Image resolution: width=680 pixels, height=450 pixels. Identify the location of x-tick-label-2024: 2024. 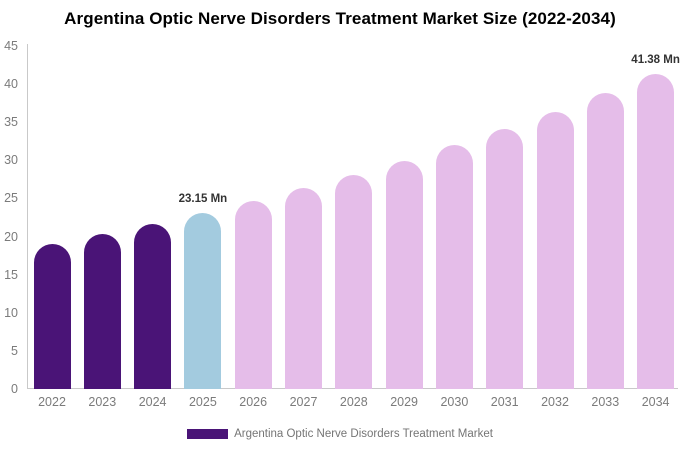
(152, 402).